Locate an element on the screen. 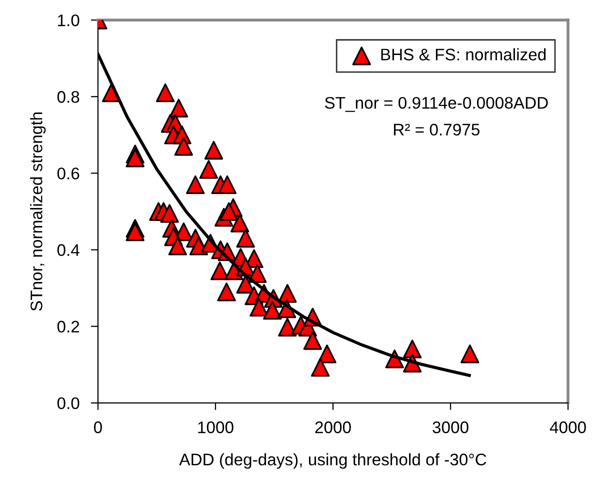  annotation: R² = 0.7975 is located at coordinates (437, 130).